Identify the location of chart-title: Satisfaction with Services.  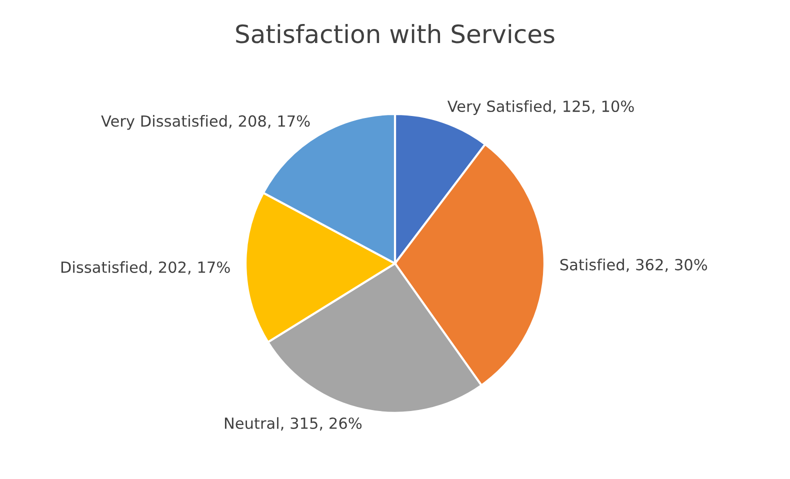
(395, 34).